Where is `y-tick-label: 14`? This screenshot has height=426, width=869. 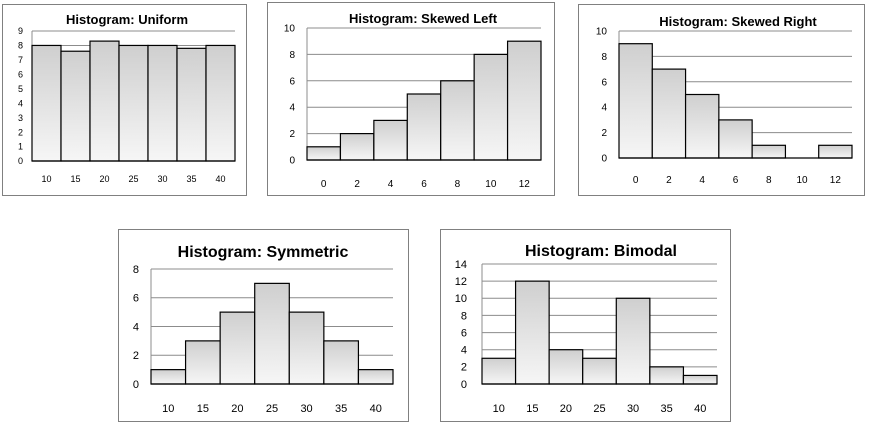 y-tick-label: 14 is located at coordinates (461, 265).